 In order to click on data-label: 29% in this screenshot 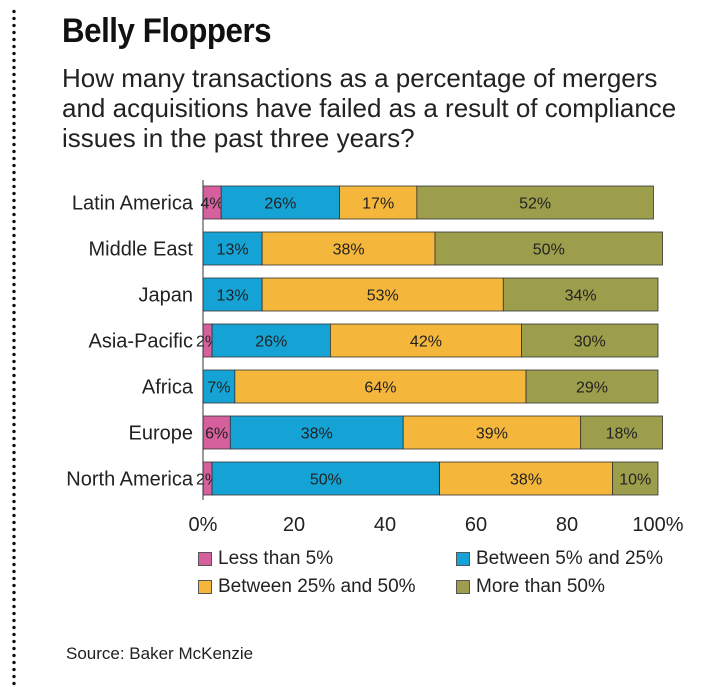, I will do `click(592, 388)`.